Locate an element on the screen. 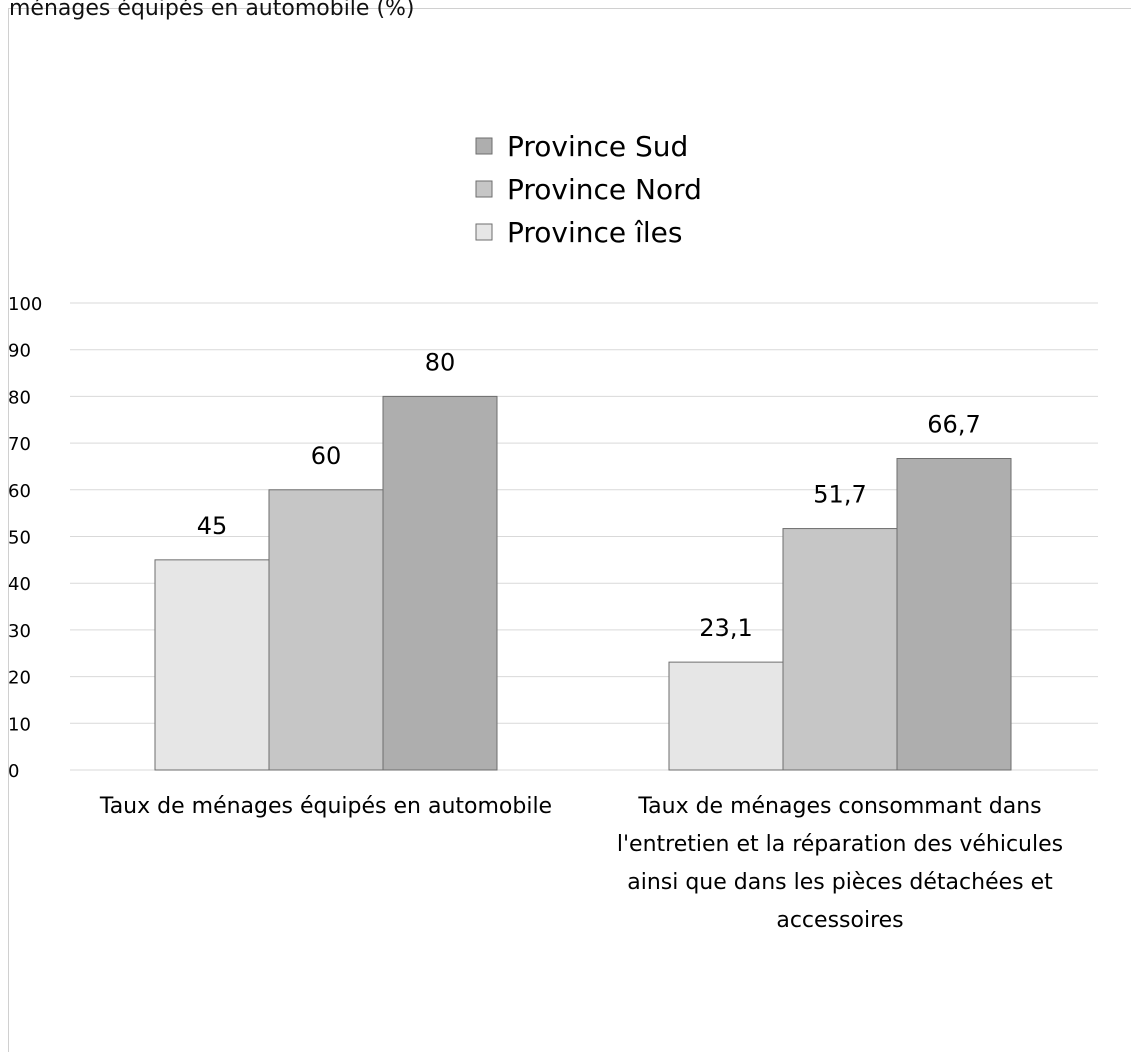  x-category-label: accessoires is located at coordinates (839, 920).